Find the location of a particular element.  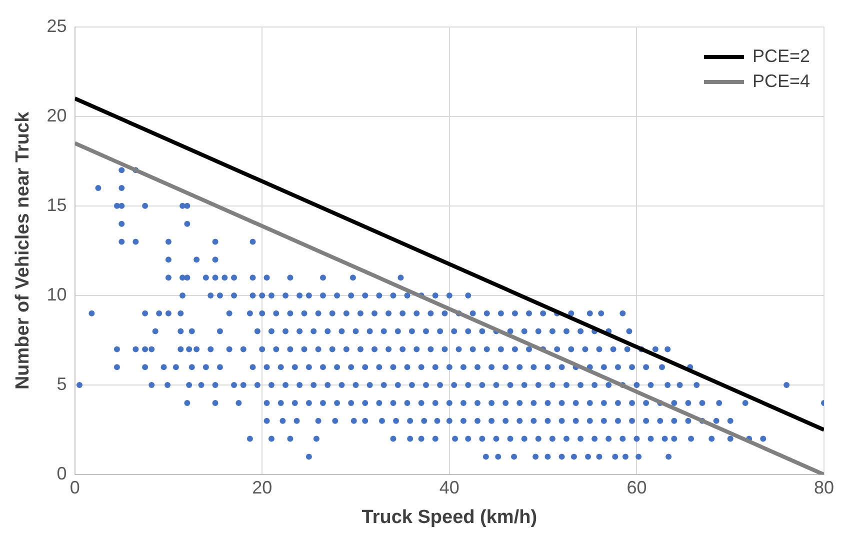

y-tick-label: 0 is located at coordinates (61, 474).